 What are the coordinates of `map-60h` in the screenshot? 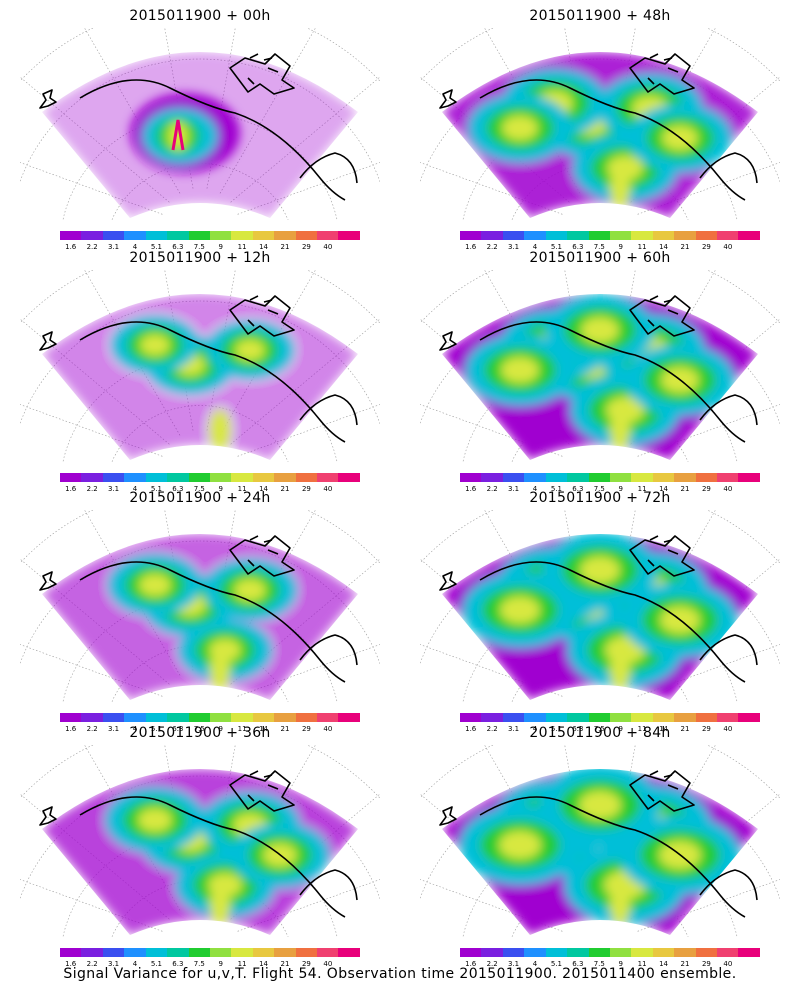 It's located at (600, 366).